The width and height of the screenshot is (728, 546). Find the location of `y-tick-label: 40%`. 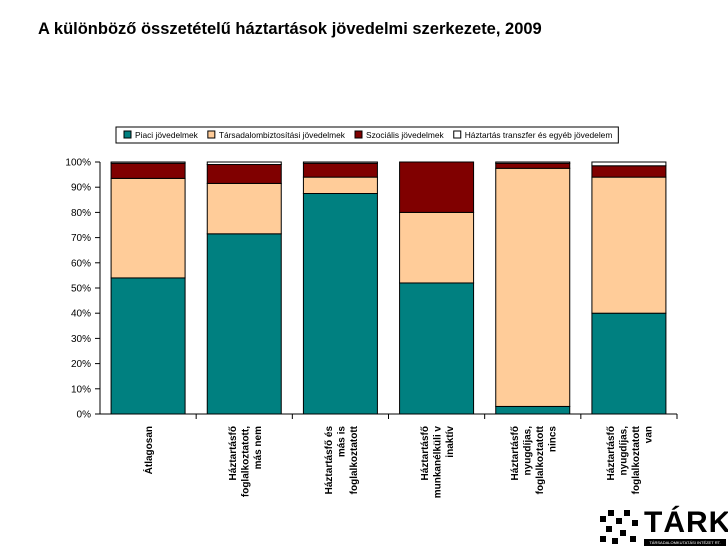

y-tick-label: 40% is located at coordinates (81, 314).